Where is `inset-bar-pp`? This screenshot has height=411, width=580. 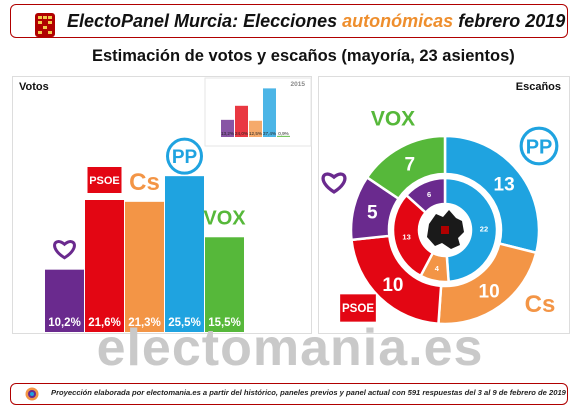 inset-bar-pp is located at coordinates (269, 112).